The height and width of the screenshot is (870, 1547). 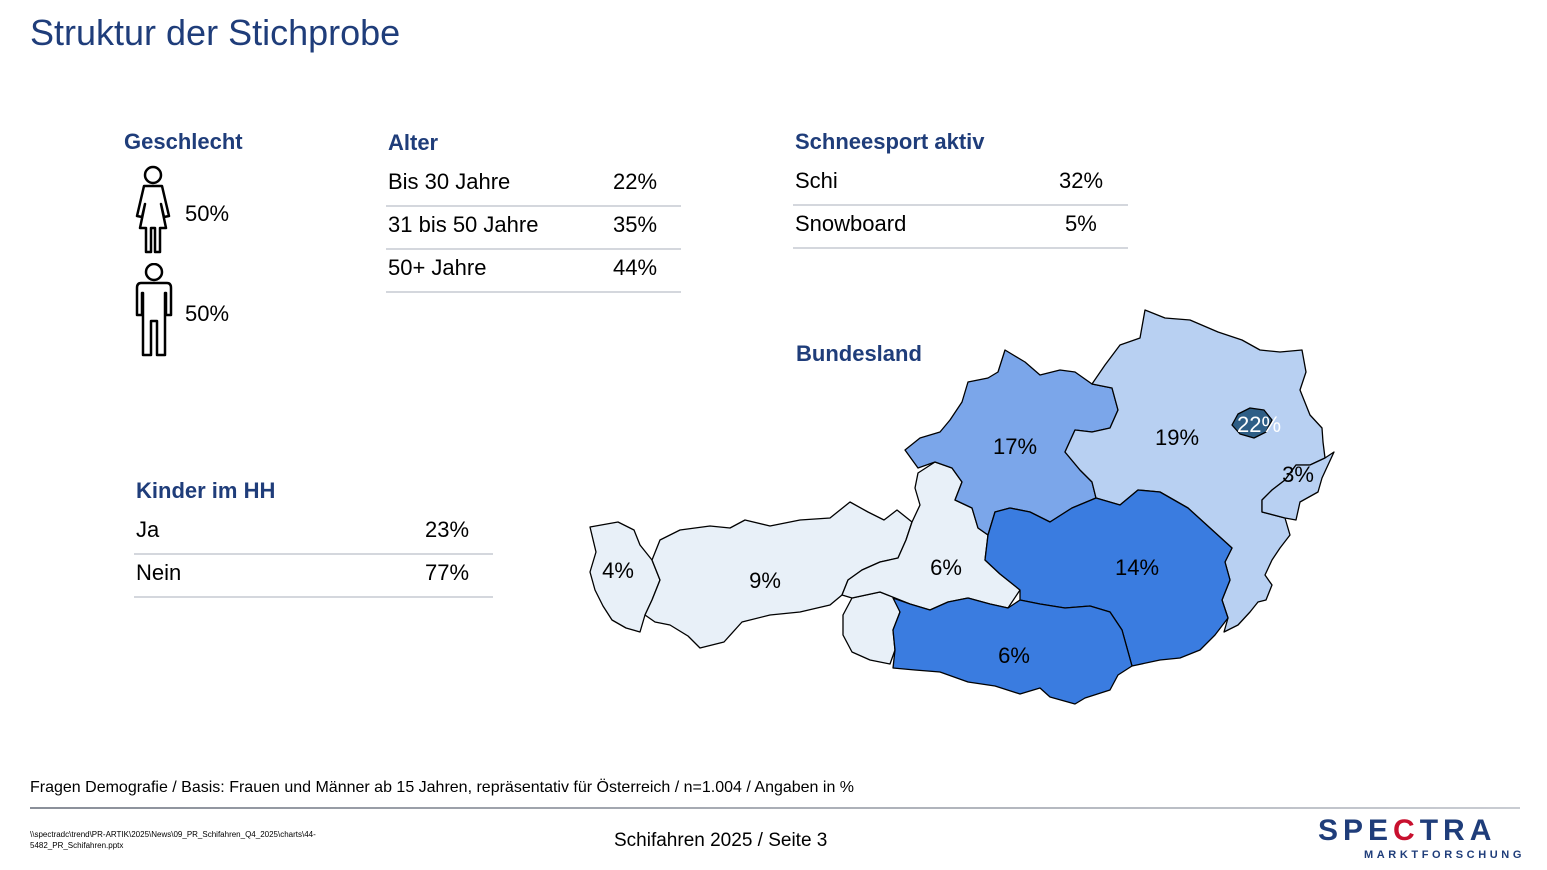 I want to click on kinder-row-value: 23%, so click(x=447, y=529).